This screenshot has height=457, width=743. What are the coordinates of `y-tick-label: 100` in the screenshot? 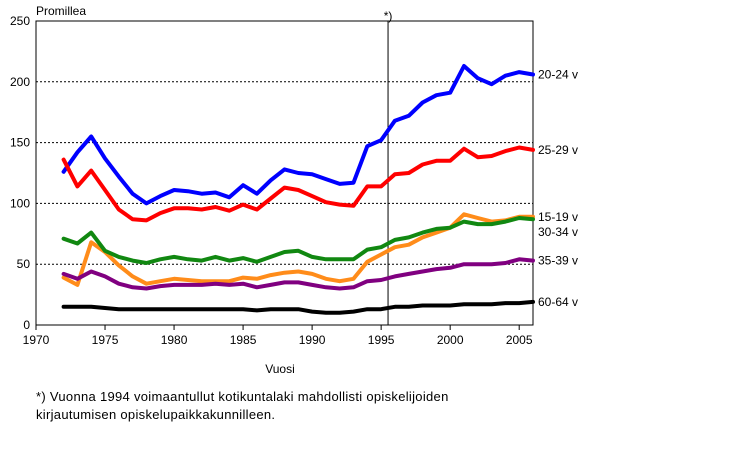 It's located at (20, 203).